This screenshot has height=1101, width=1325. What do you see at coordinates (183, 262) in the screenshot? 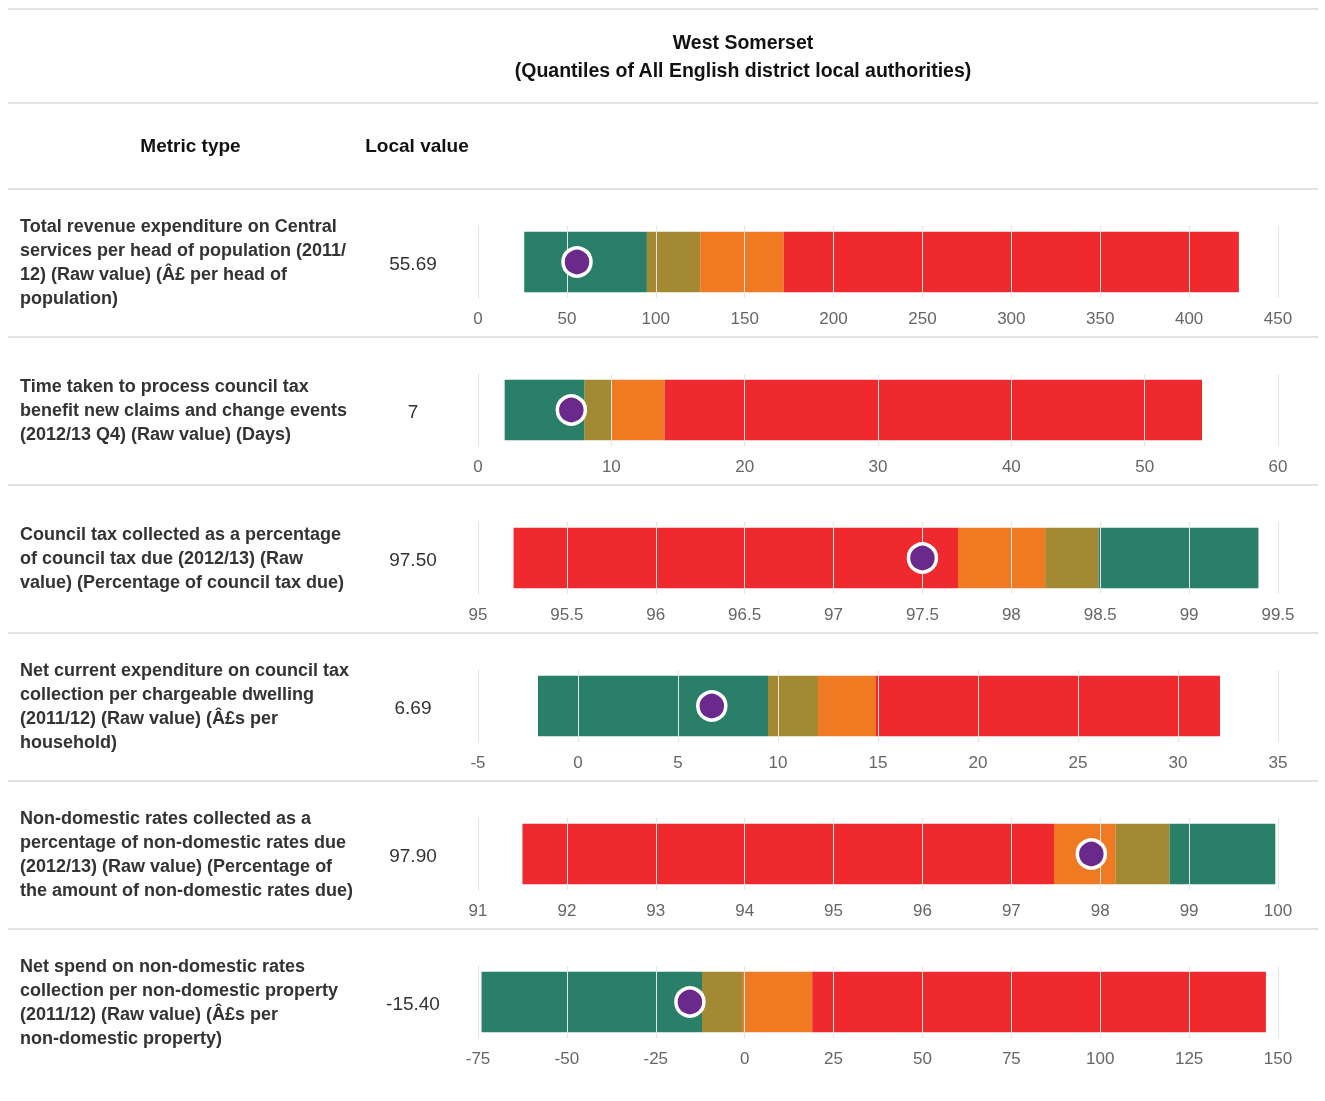
I see `y-tick-label: Total revenue expenditure on Central services per head of population (2011/12) (Raw value) (Â£ per head of population)` at bounding box center [183, 262].